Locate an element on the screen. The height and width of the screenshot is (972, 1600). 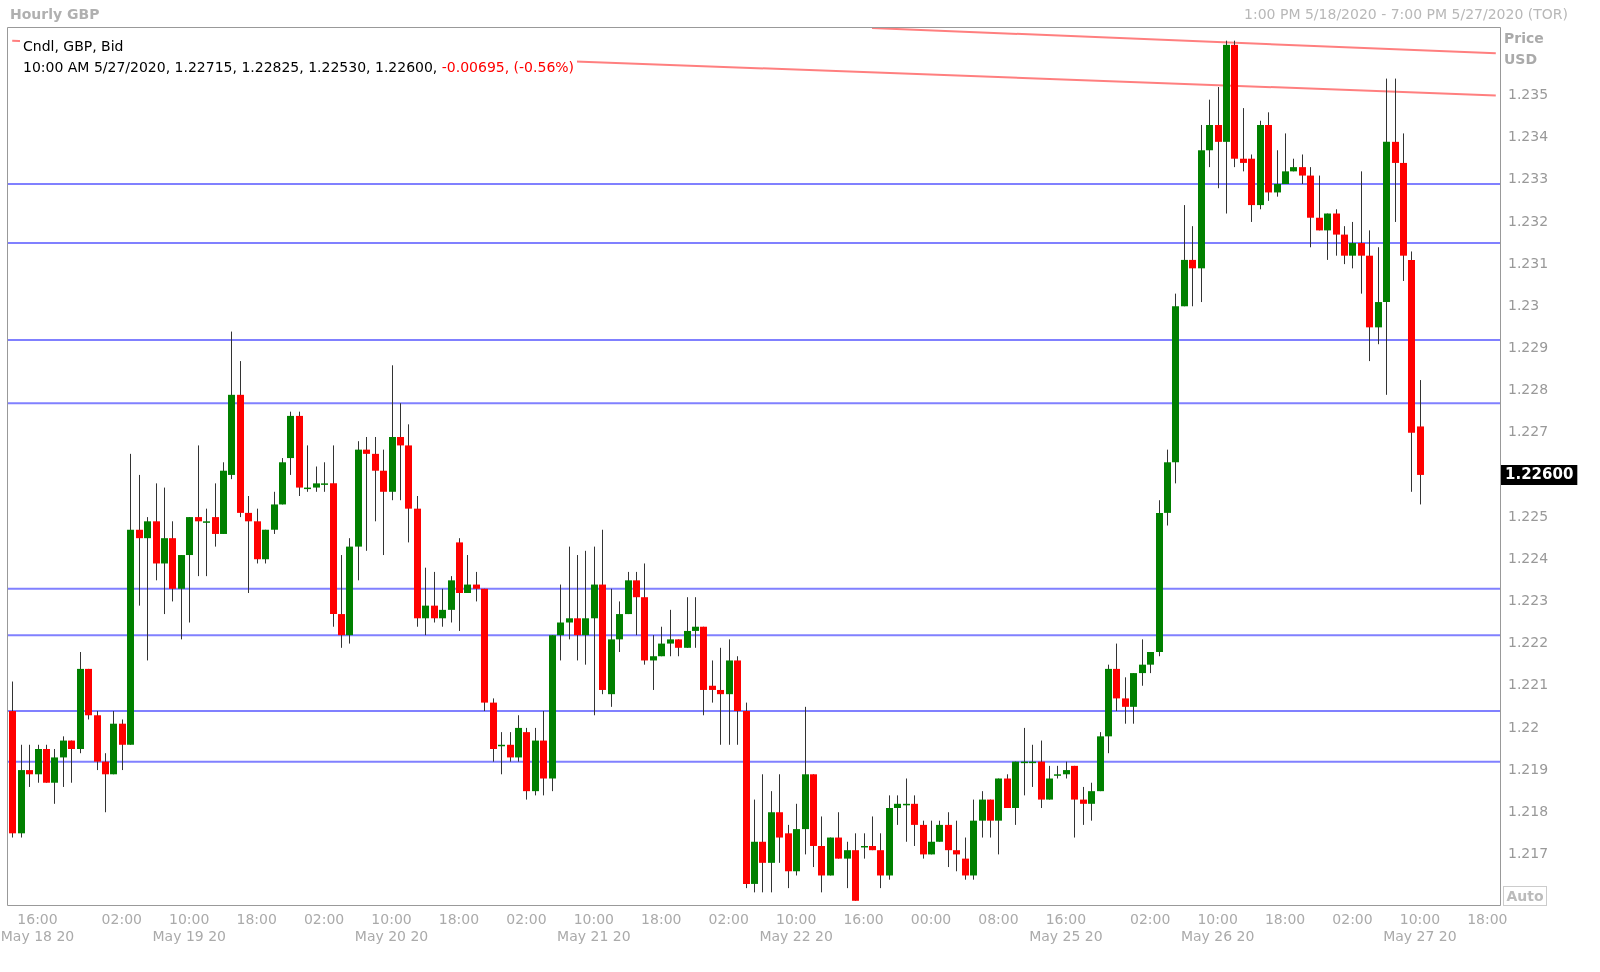
y-tick-label: 1.235 is located at coordinates (1528, 94).